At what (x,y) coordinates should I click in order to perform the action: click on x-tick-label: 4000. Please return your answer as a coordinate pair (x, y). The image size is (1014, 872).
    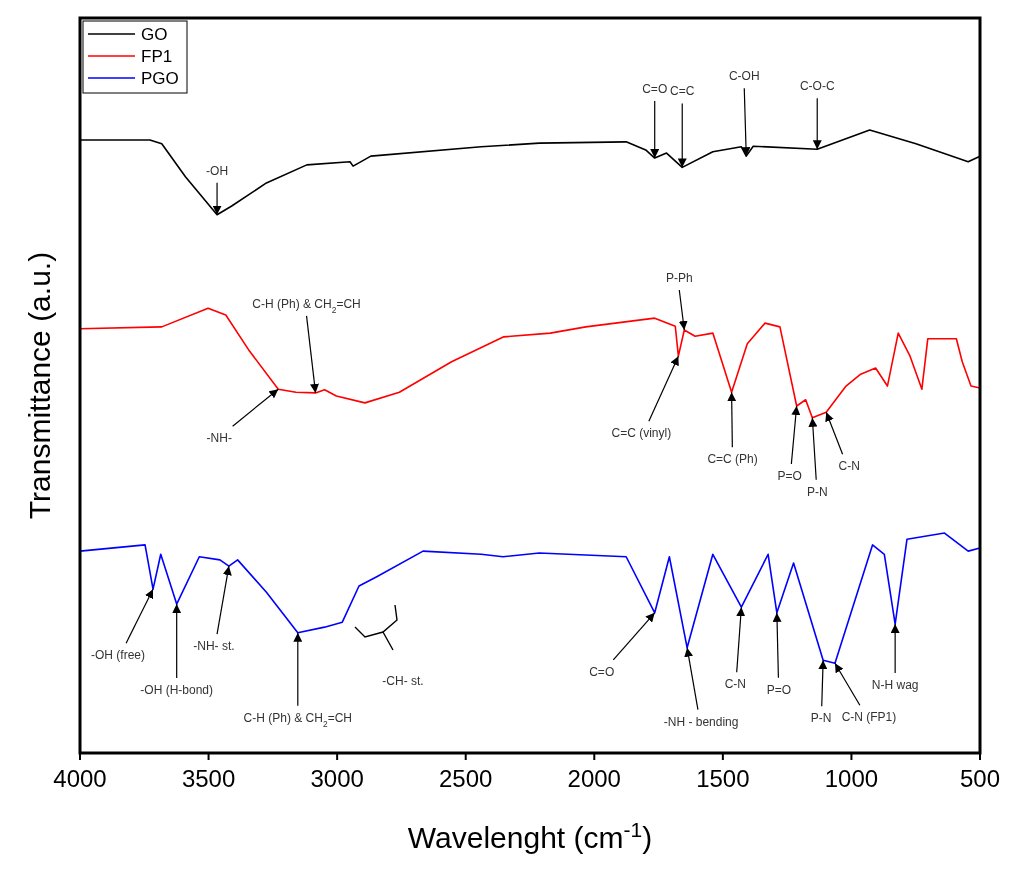
    Looking at the image, I should click on (80, 778).